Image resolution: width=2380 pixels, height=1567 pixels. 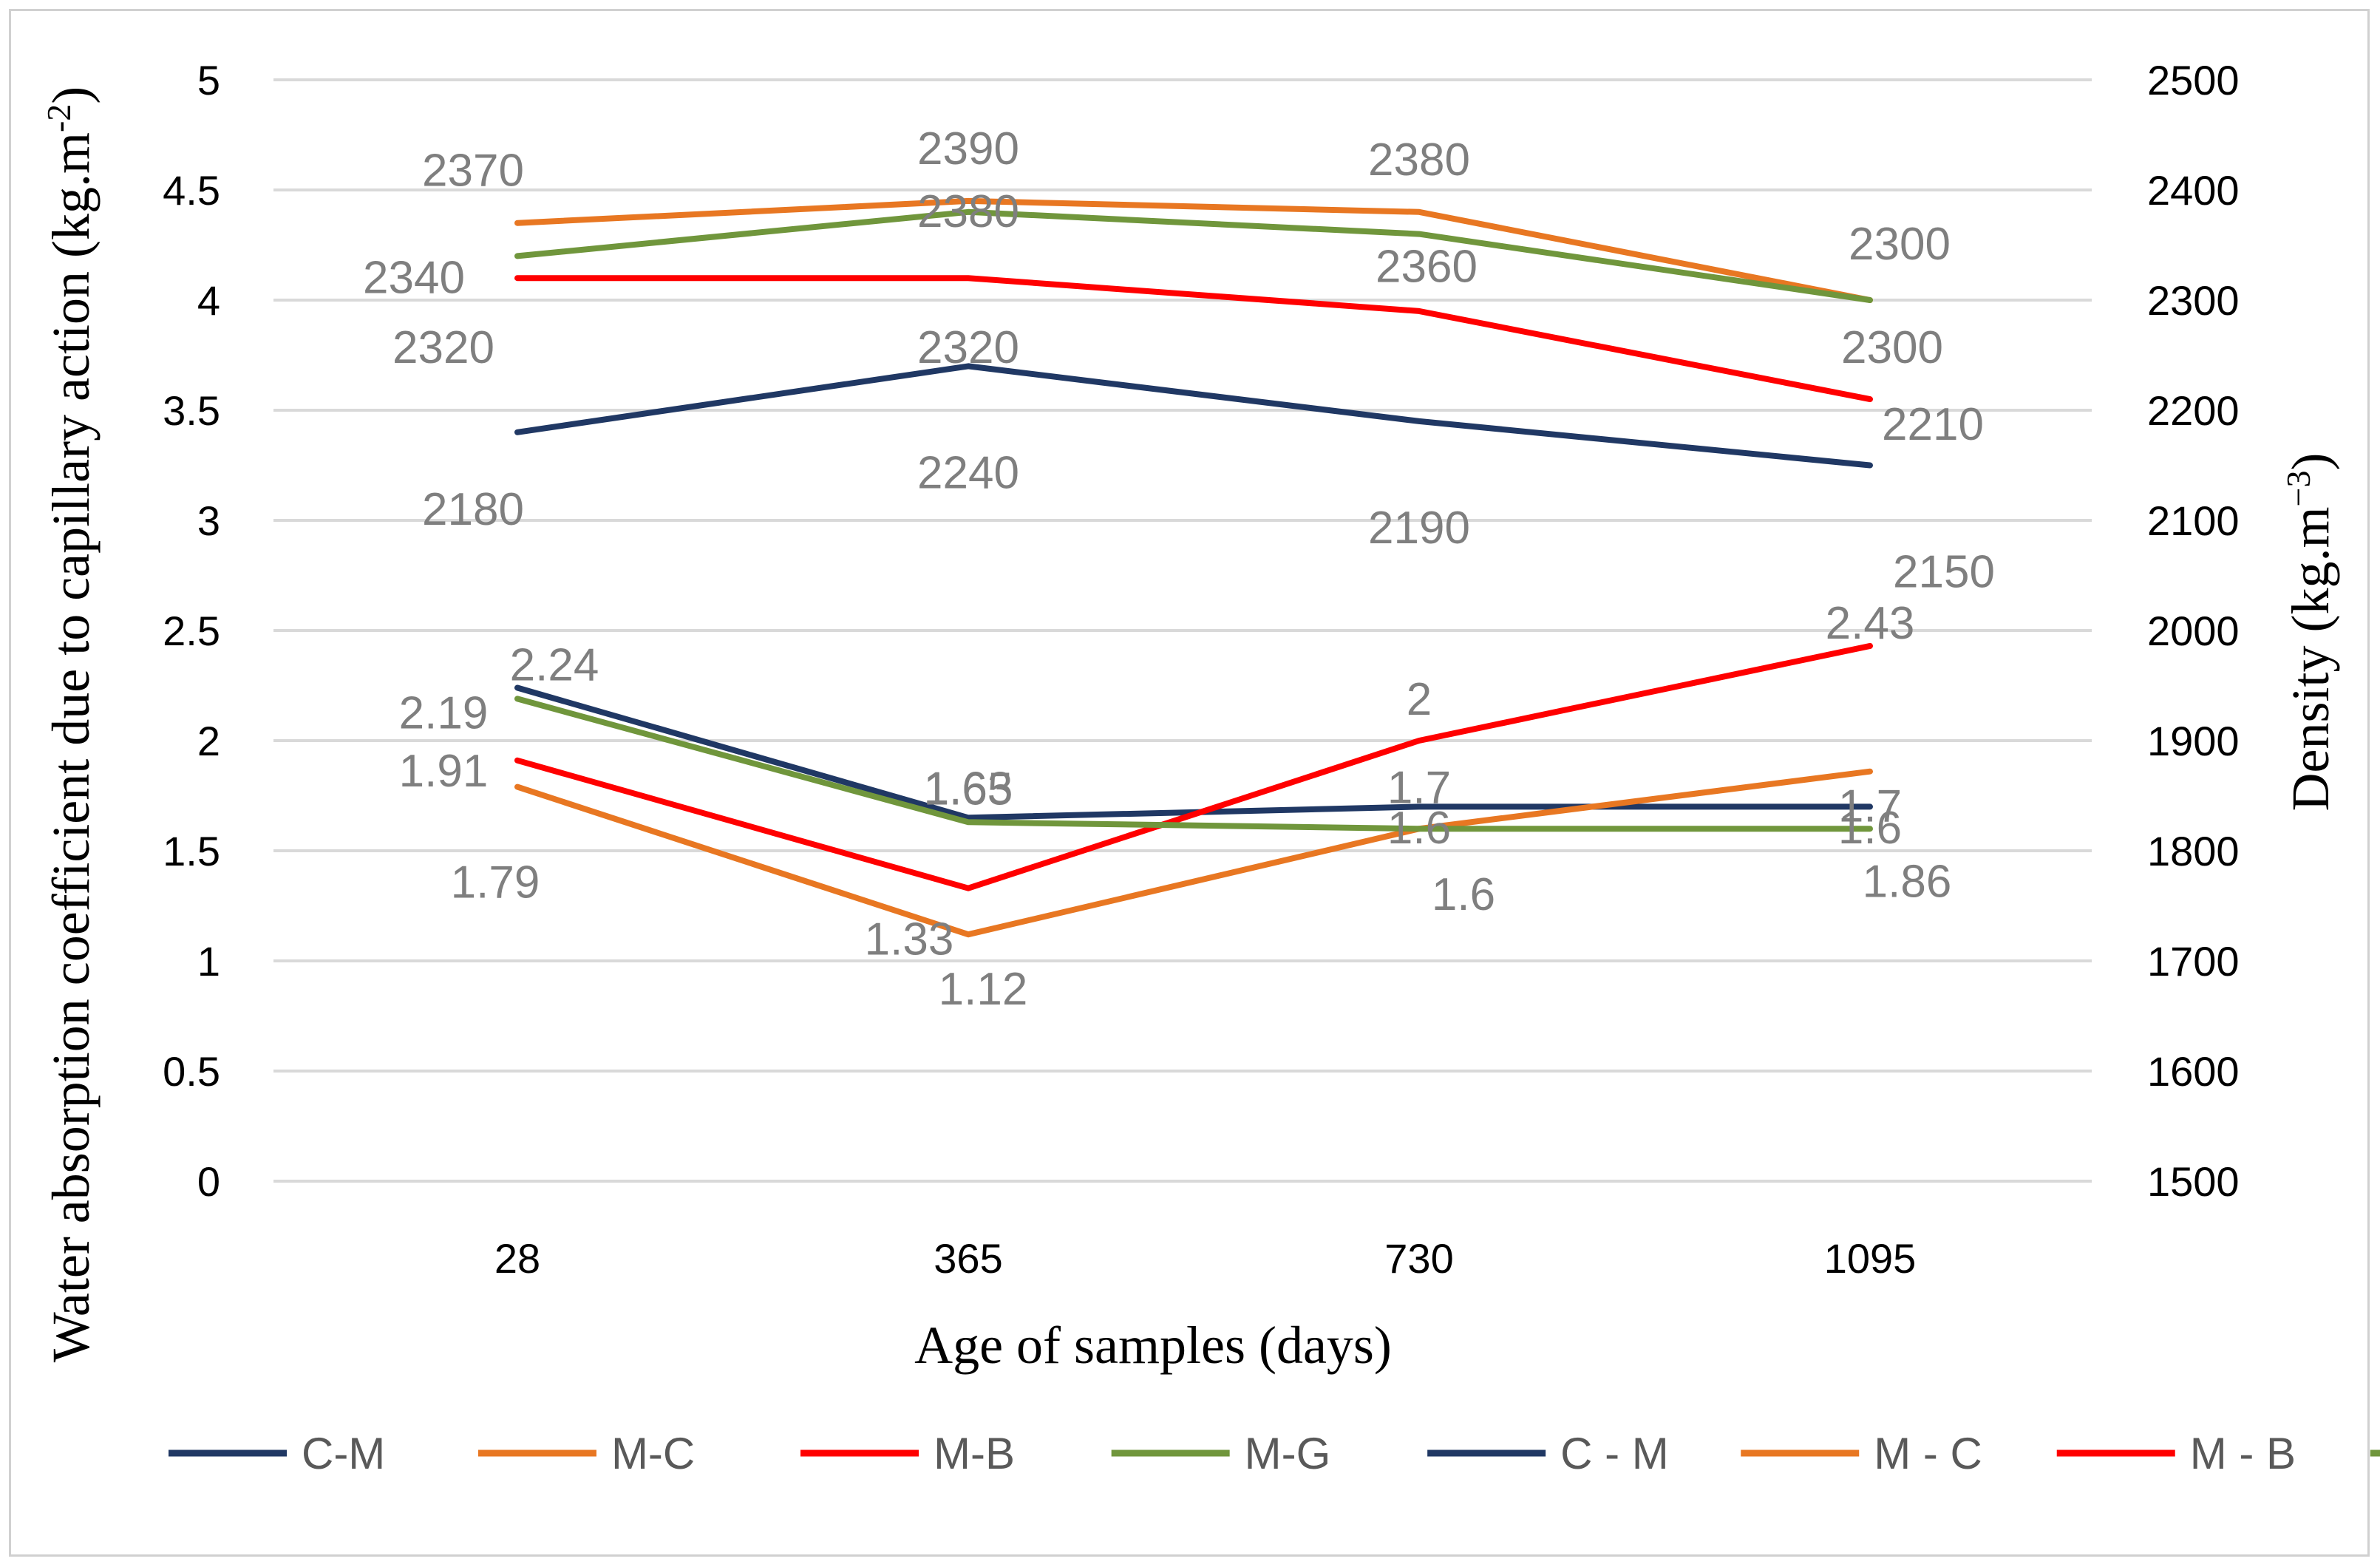 I want to click on right-axis-tick-label: 1900, so click(x=2193, y=741).